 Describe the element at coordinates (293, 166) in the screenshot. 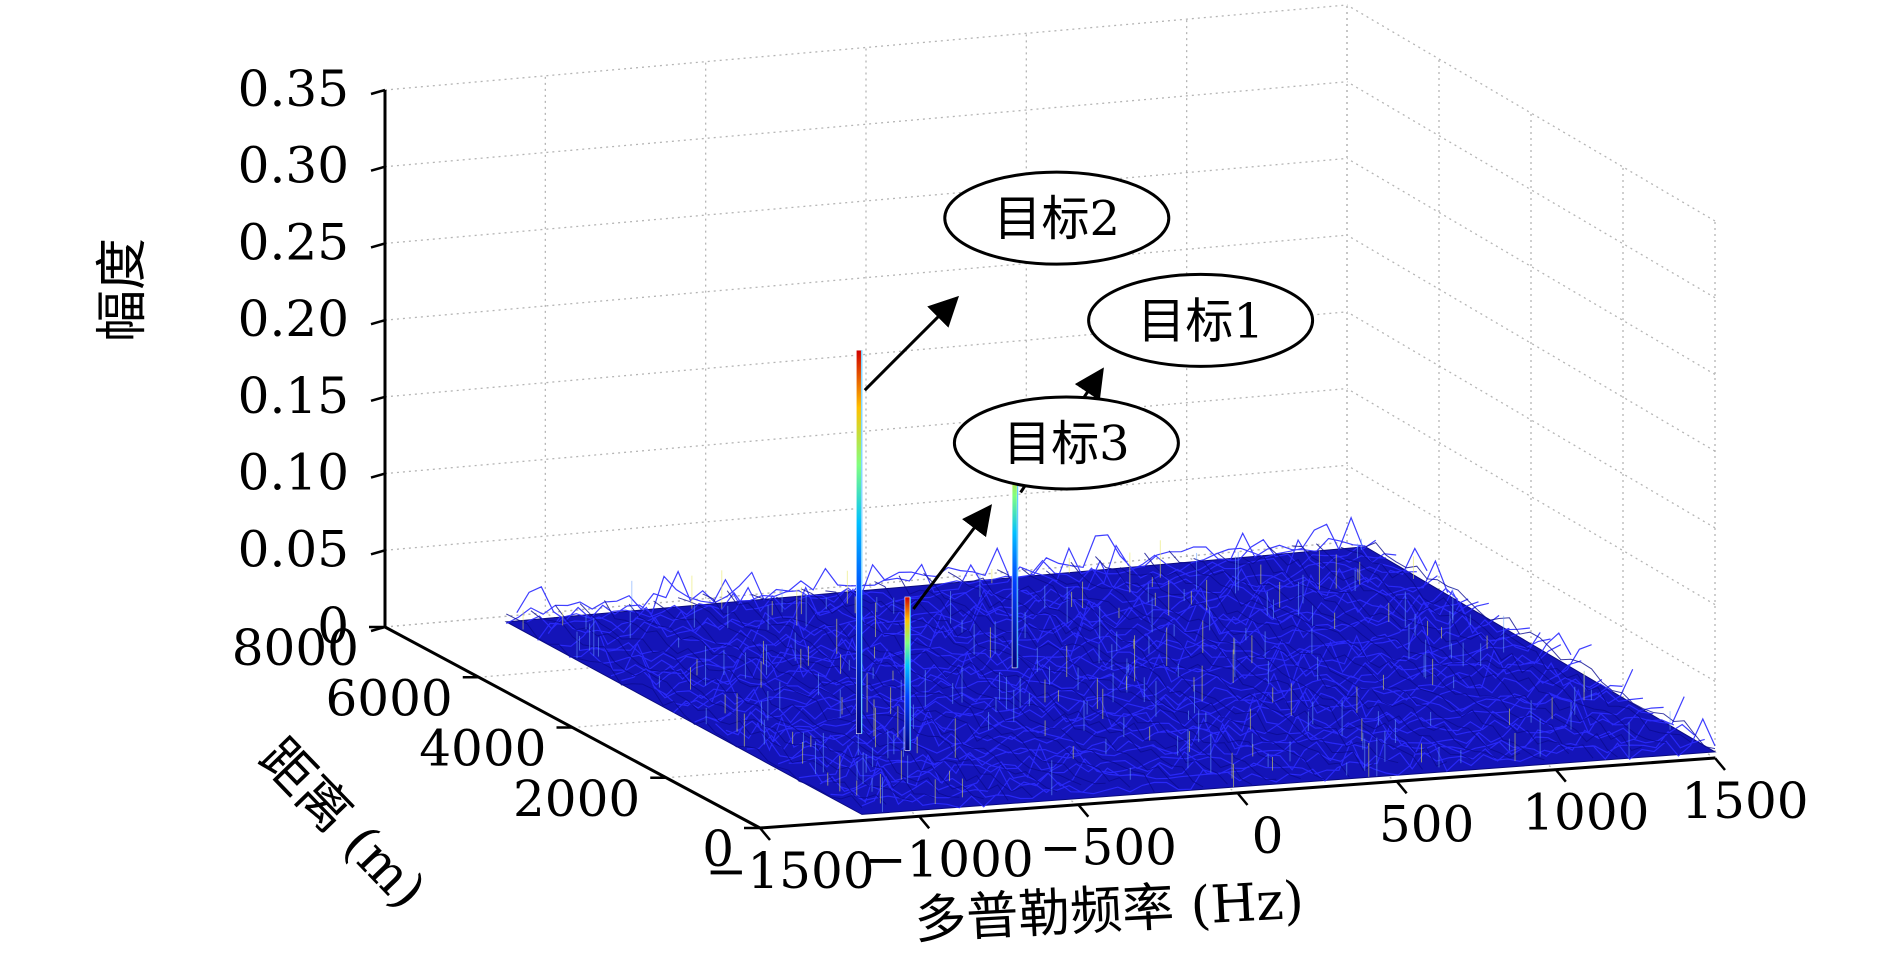

I see `z-tick-label: 0.30` at that location.